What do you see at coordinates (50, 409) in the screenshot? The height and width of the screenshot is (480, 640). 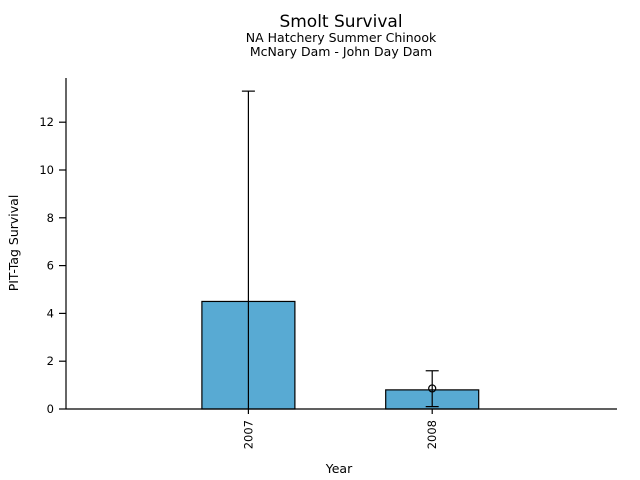 I see `y-tick-label-0: 0` at bounding box center [50, 409].